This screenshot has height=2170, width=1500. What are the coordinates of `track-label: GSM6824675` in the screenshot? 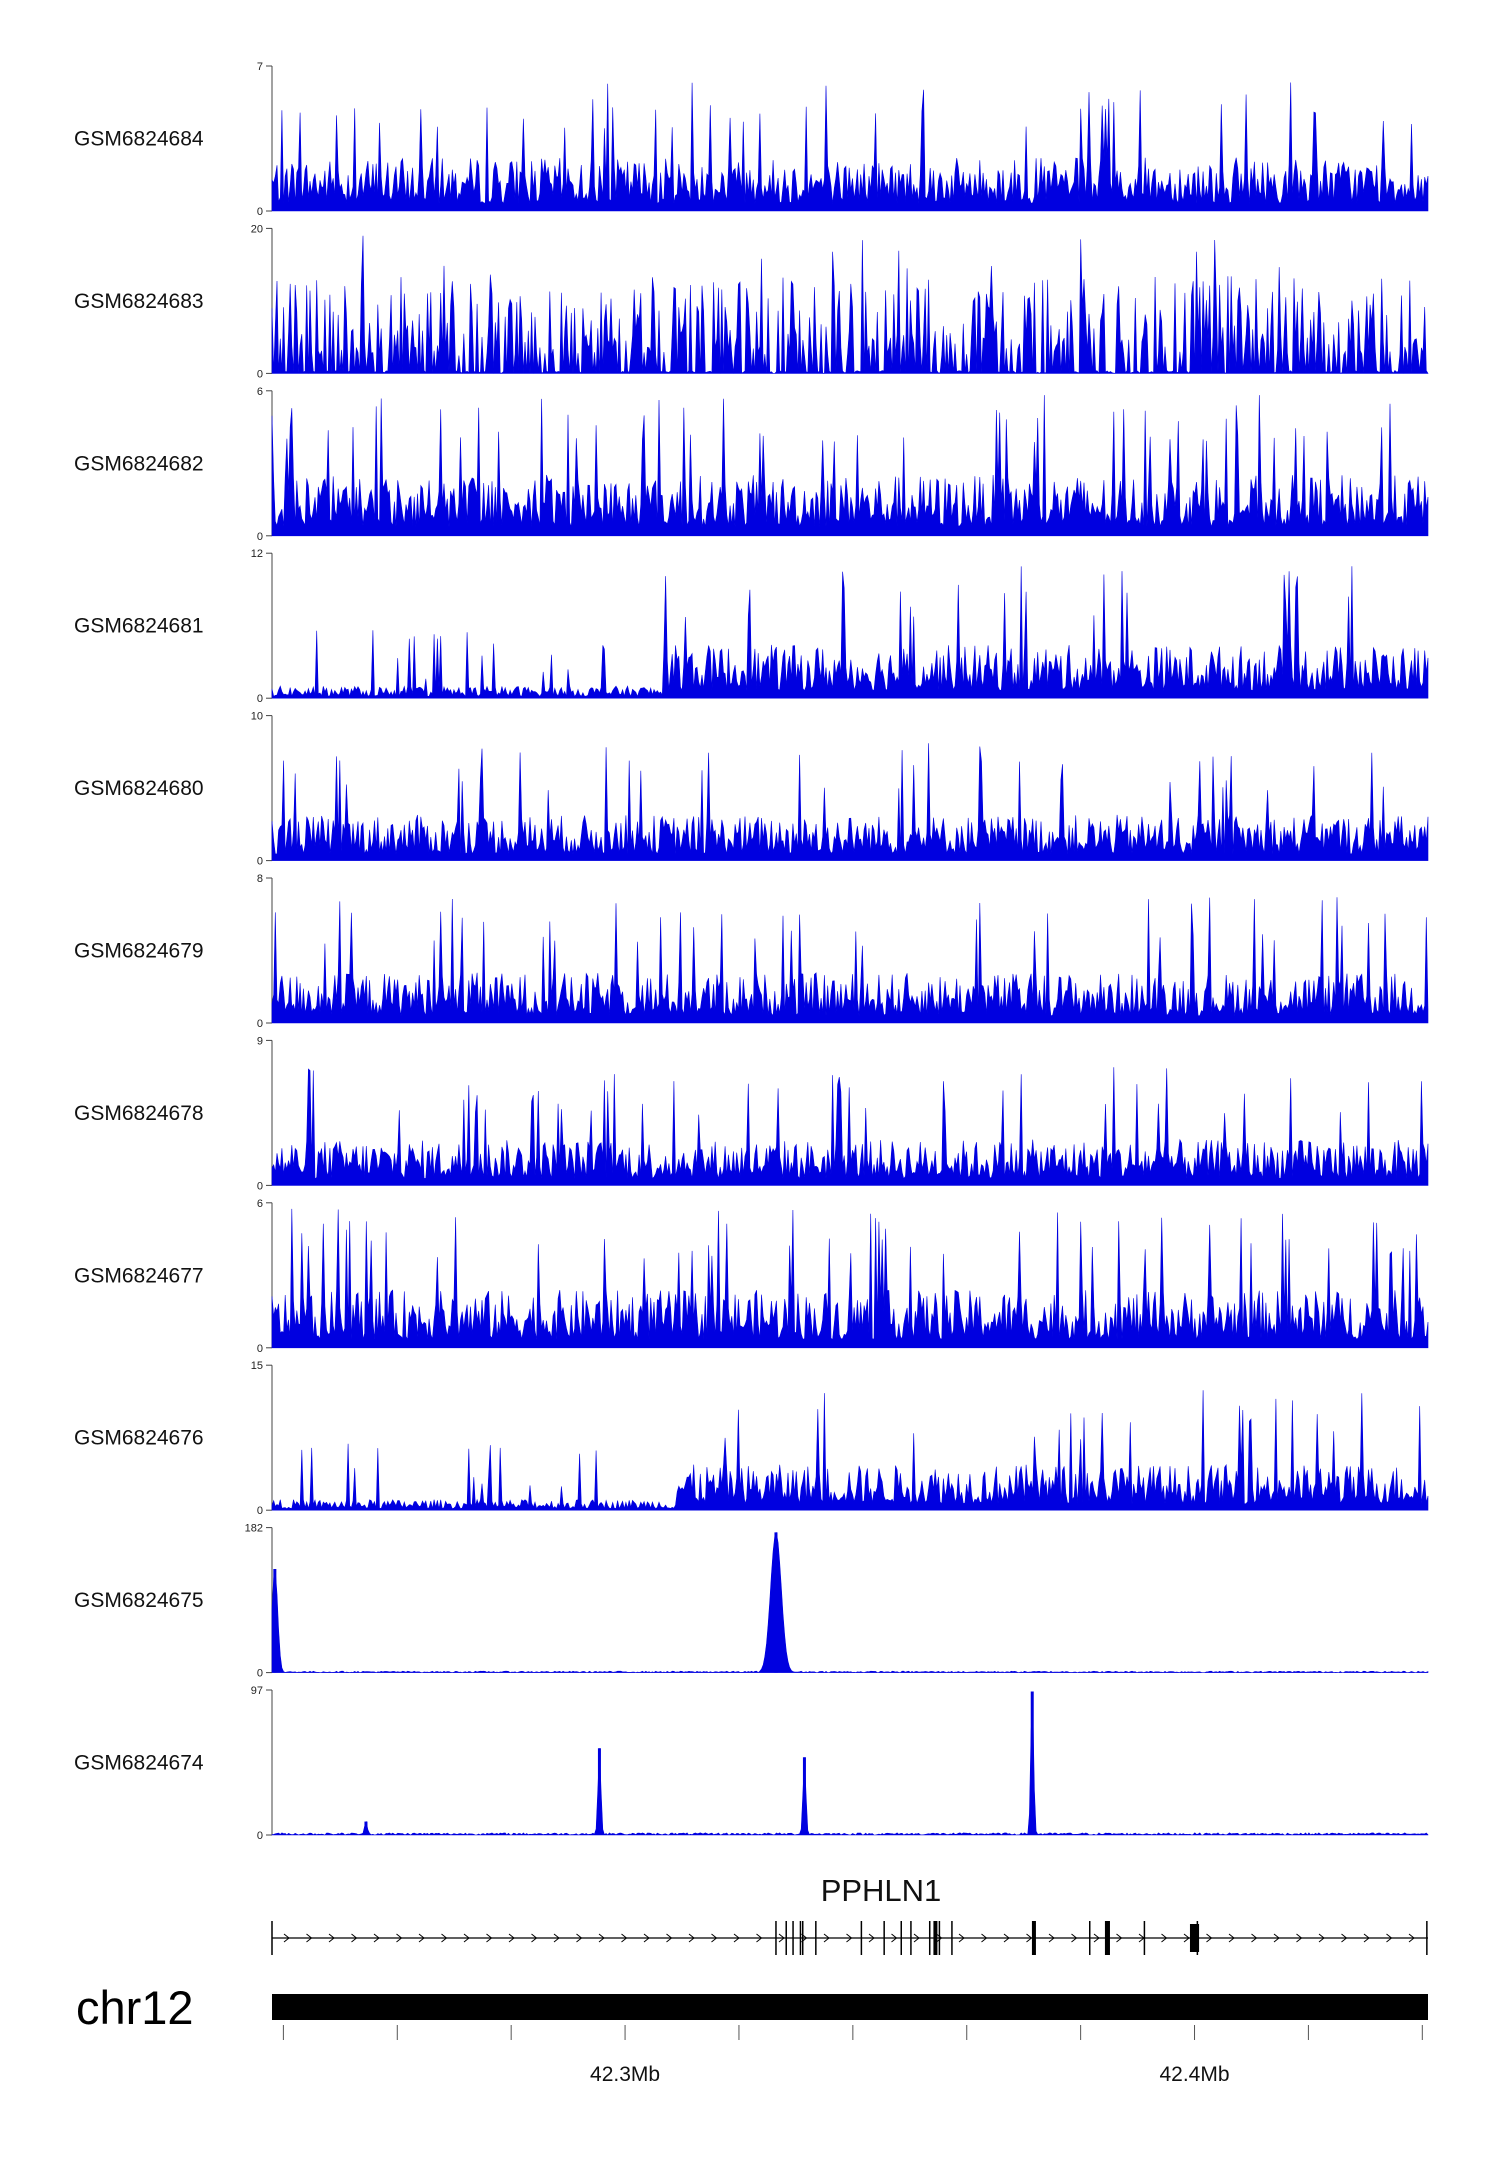 It's located at (139, 1600).